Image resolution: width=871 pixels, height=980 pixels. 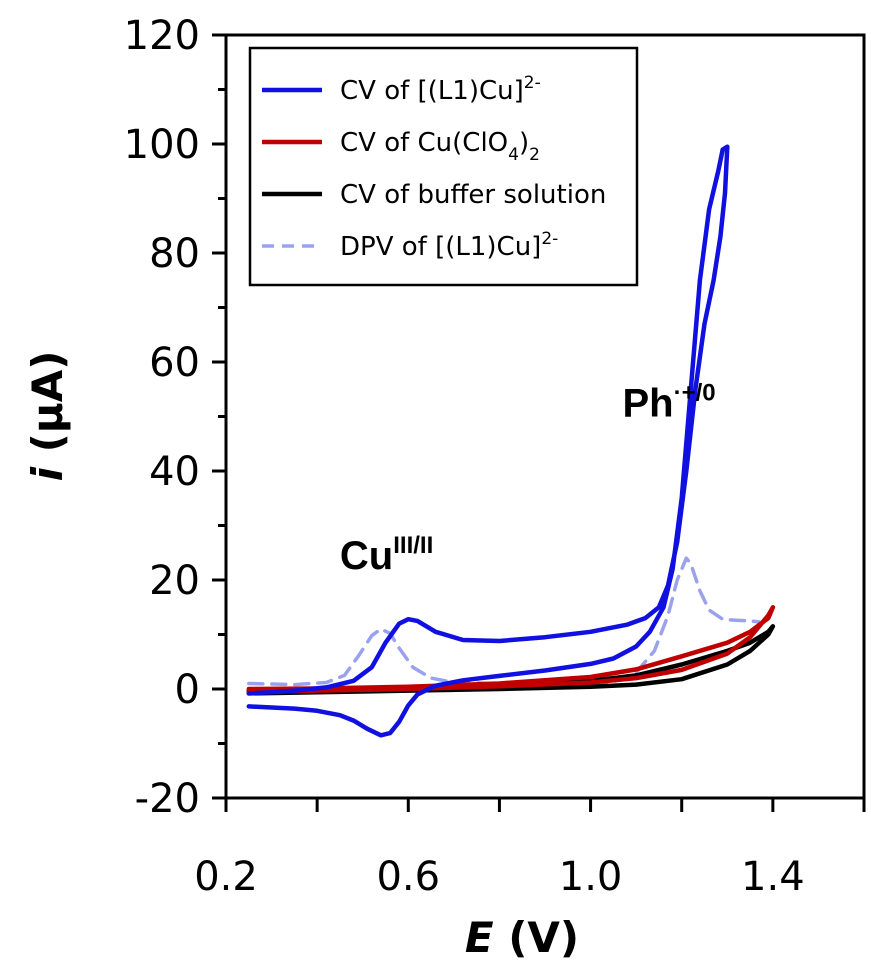 I want to click on y-tick-label: 120, so click(x=162, y=36).